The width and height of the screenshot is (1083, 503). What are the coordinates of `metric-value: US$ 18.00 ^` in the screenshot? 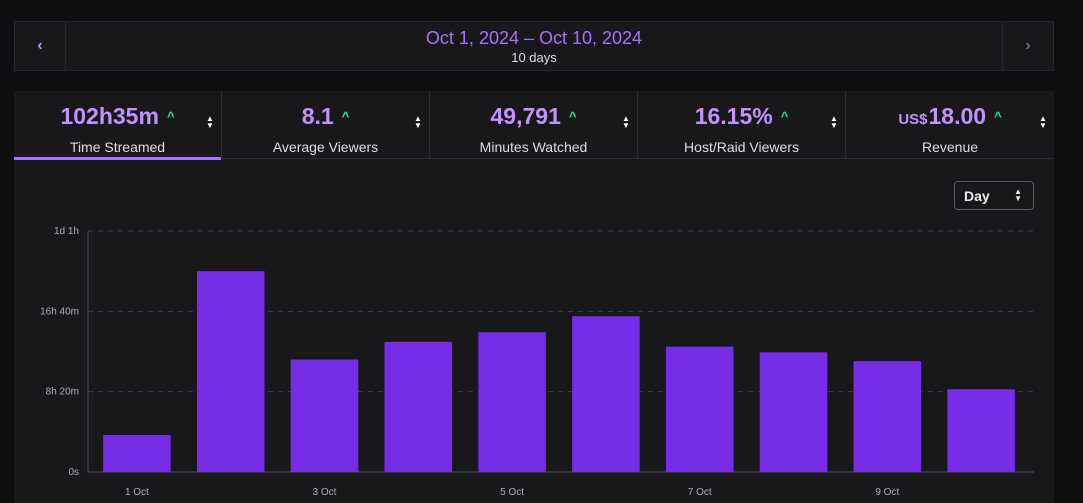 It's located at (949, 118).